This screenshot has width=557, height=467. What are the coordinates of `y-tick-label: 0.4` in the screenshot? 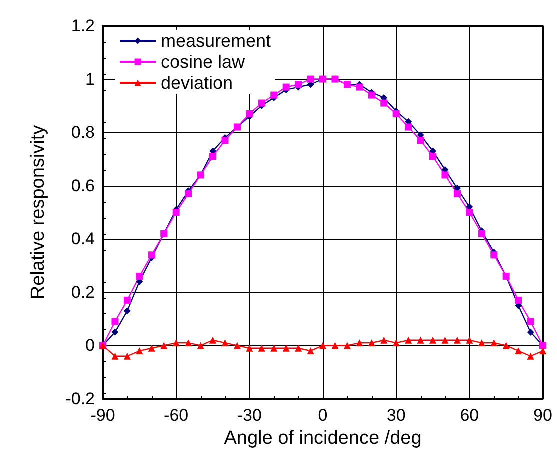 It's located at (83, 239).